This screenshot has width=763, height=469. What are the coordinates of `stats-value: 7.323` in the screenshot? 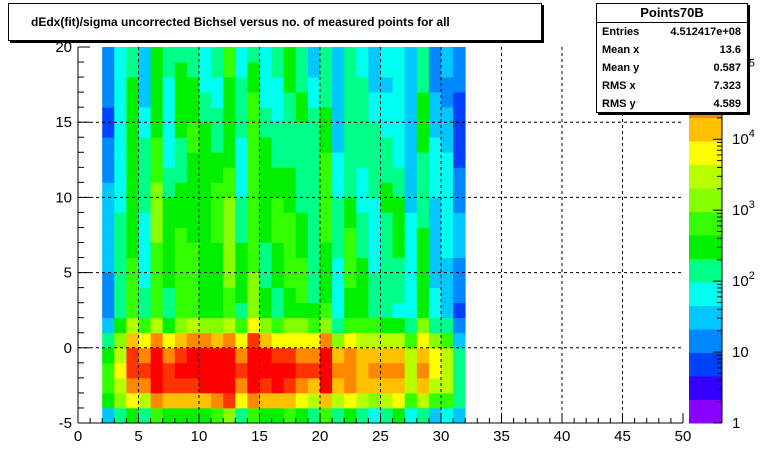 It's located at (727, 86).